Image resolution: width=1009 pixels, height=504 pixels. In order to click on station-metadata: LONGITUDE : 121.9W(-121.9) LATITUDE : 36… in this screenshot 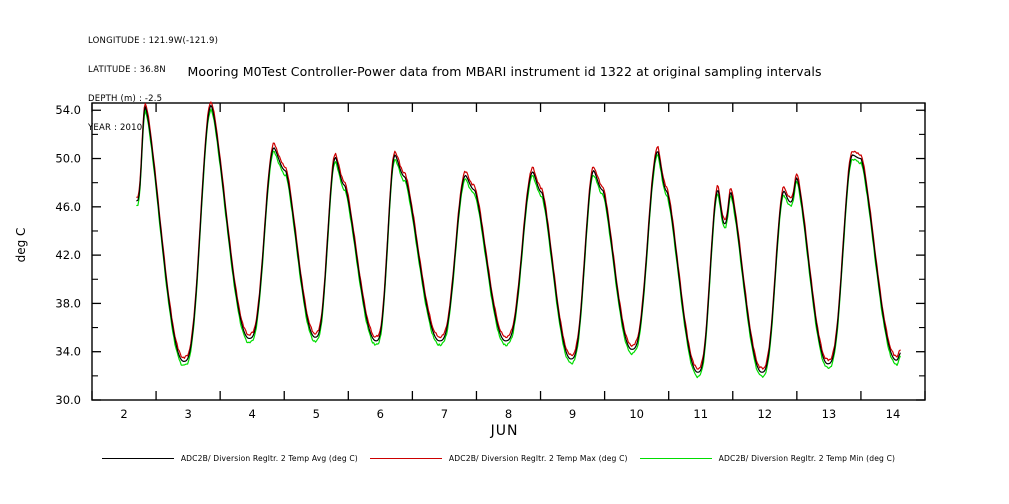, I will do `click(153, 85)`.